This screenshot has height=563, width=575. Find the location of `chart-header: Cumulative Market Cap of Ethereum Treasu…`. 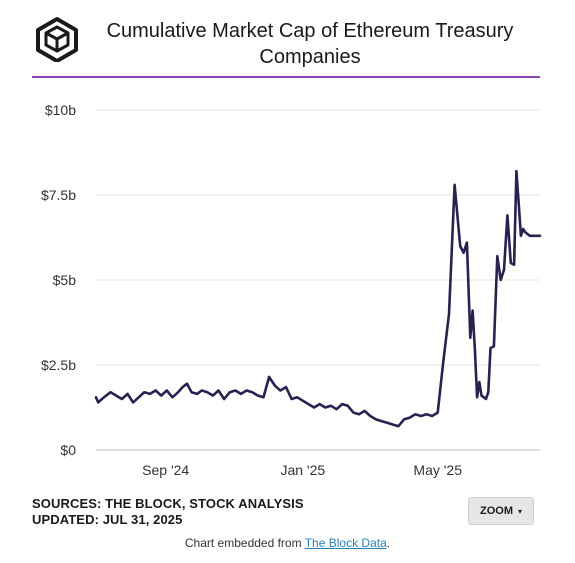

chart-header: Cumulative Market Cap of Ethereum Treasu… is located at coordinates (287, 44).